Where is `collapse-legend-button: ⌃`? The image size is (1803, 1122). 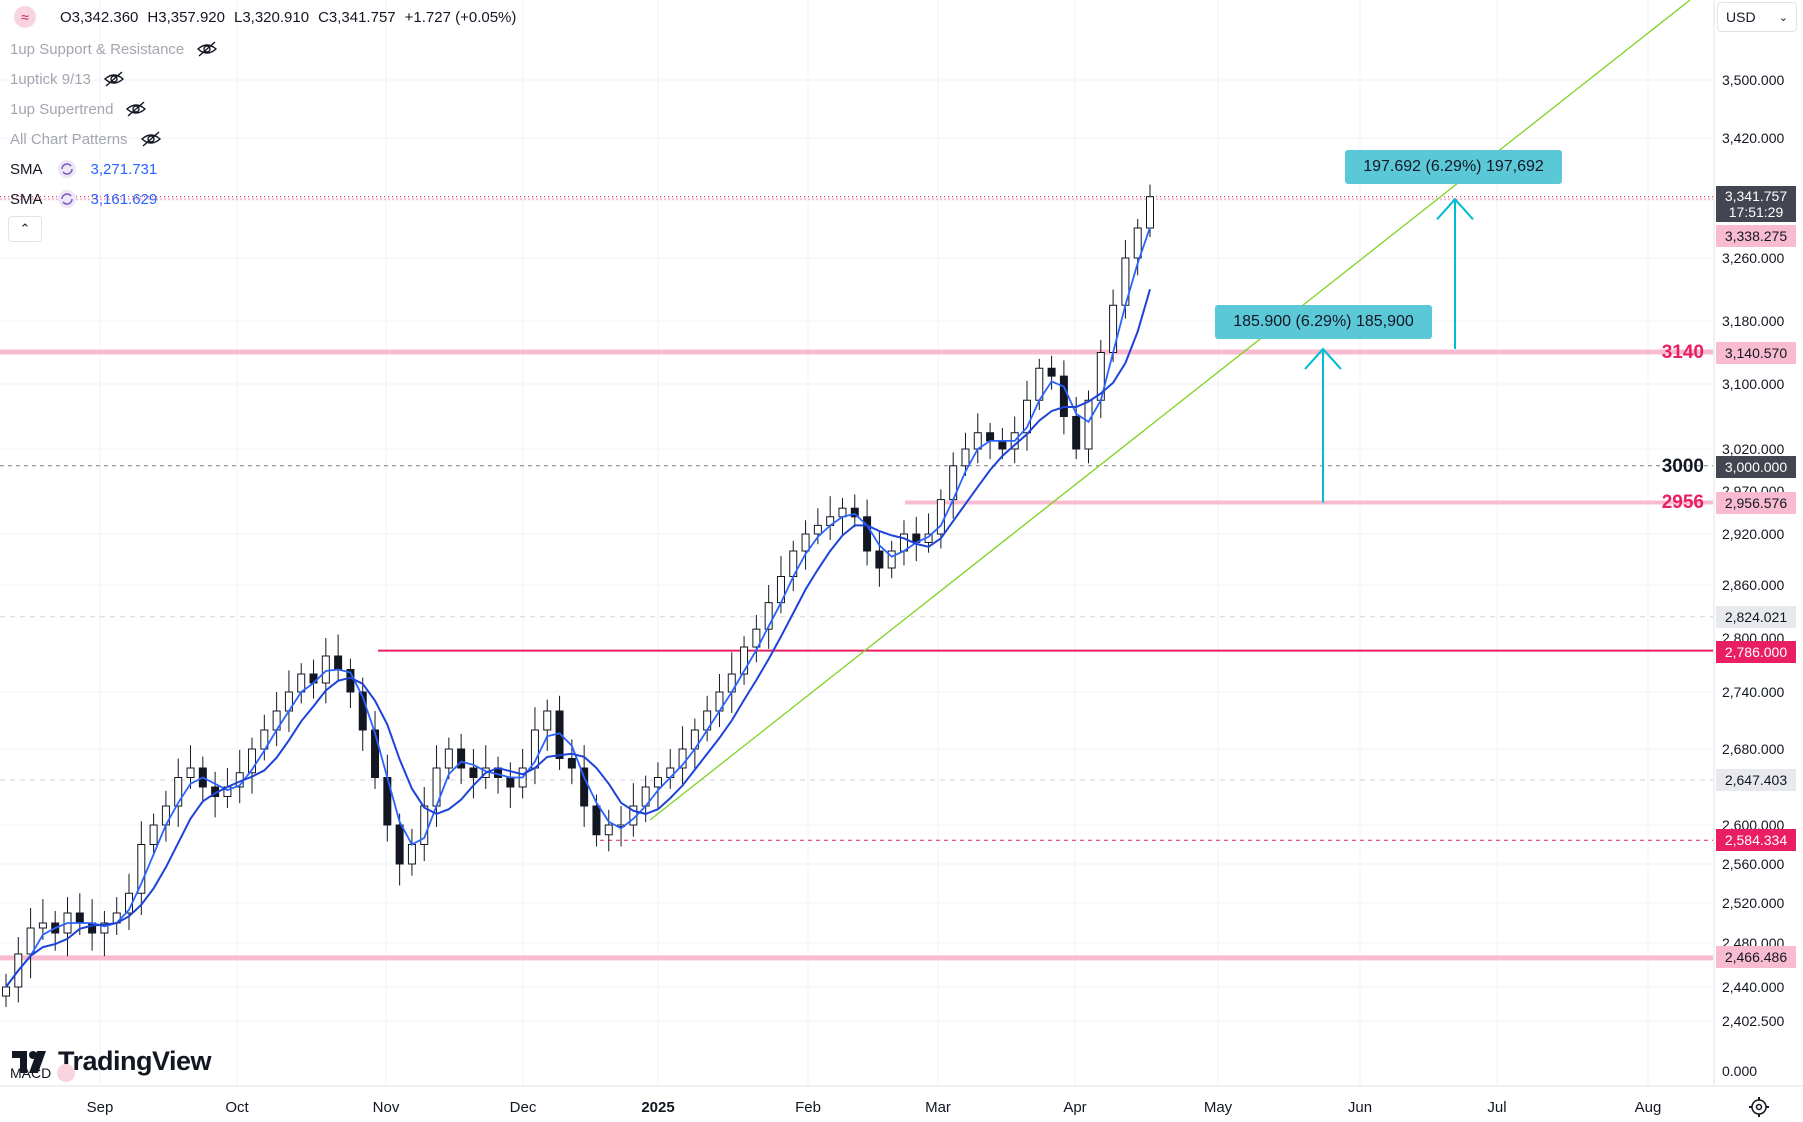 collapse-legend-button: ⌃ is located at coordinates (25, 229).